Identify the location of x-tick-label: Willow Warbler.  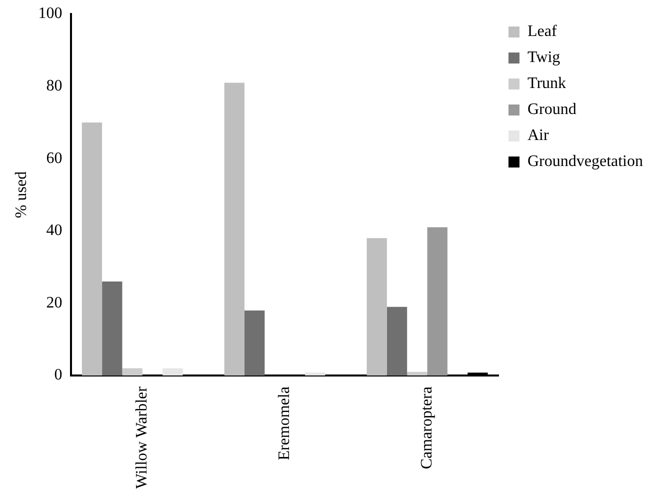
(142, 437).